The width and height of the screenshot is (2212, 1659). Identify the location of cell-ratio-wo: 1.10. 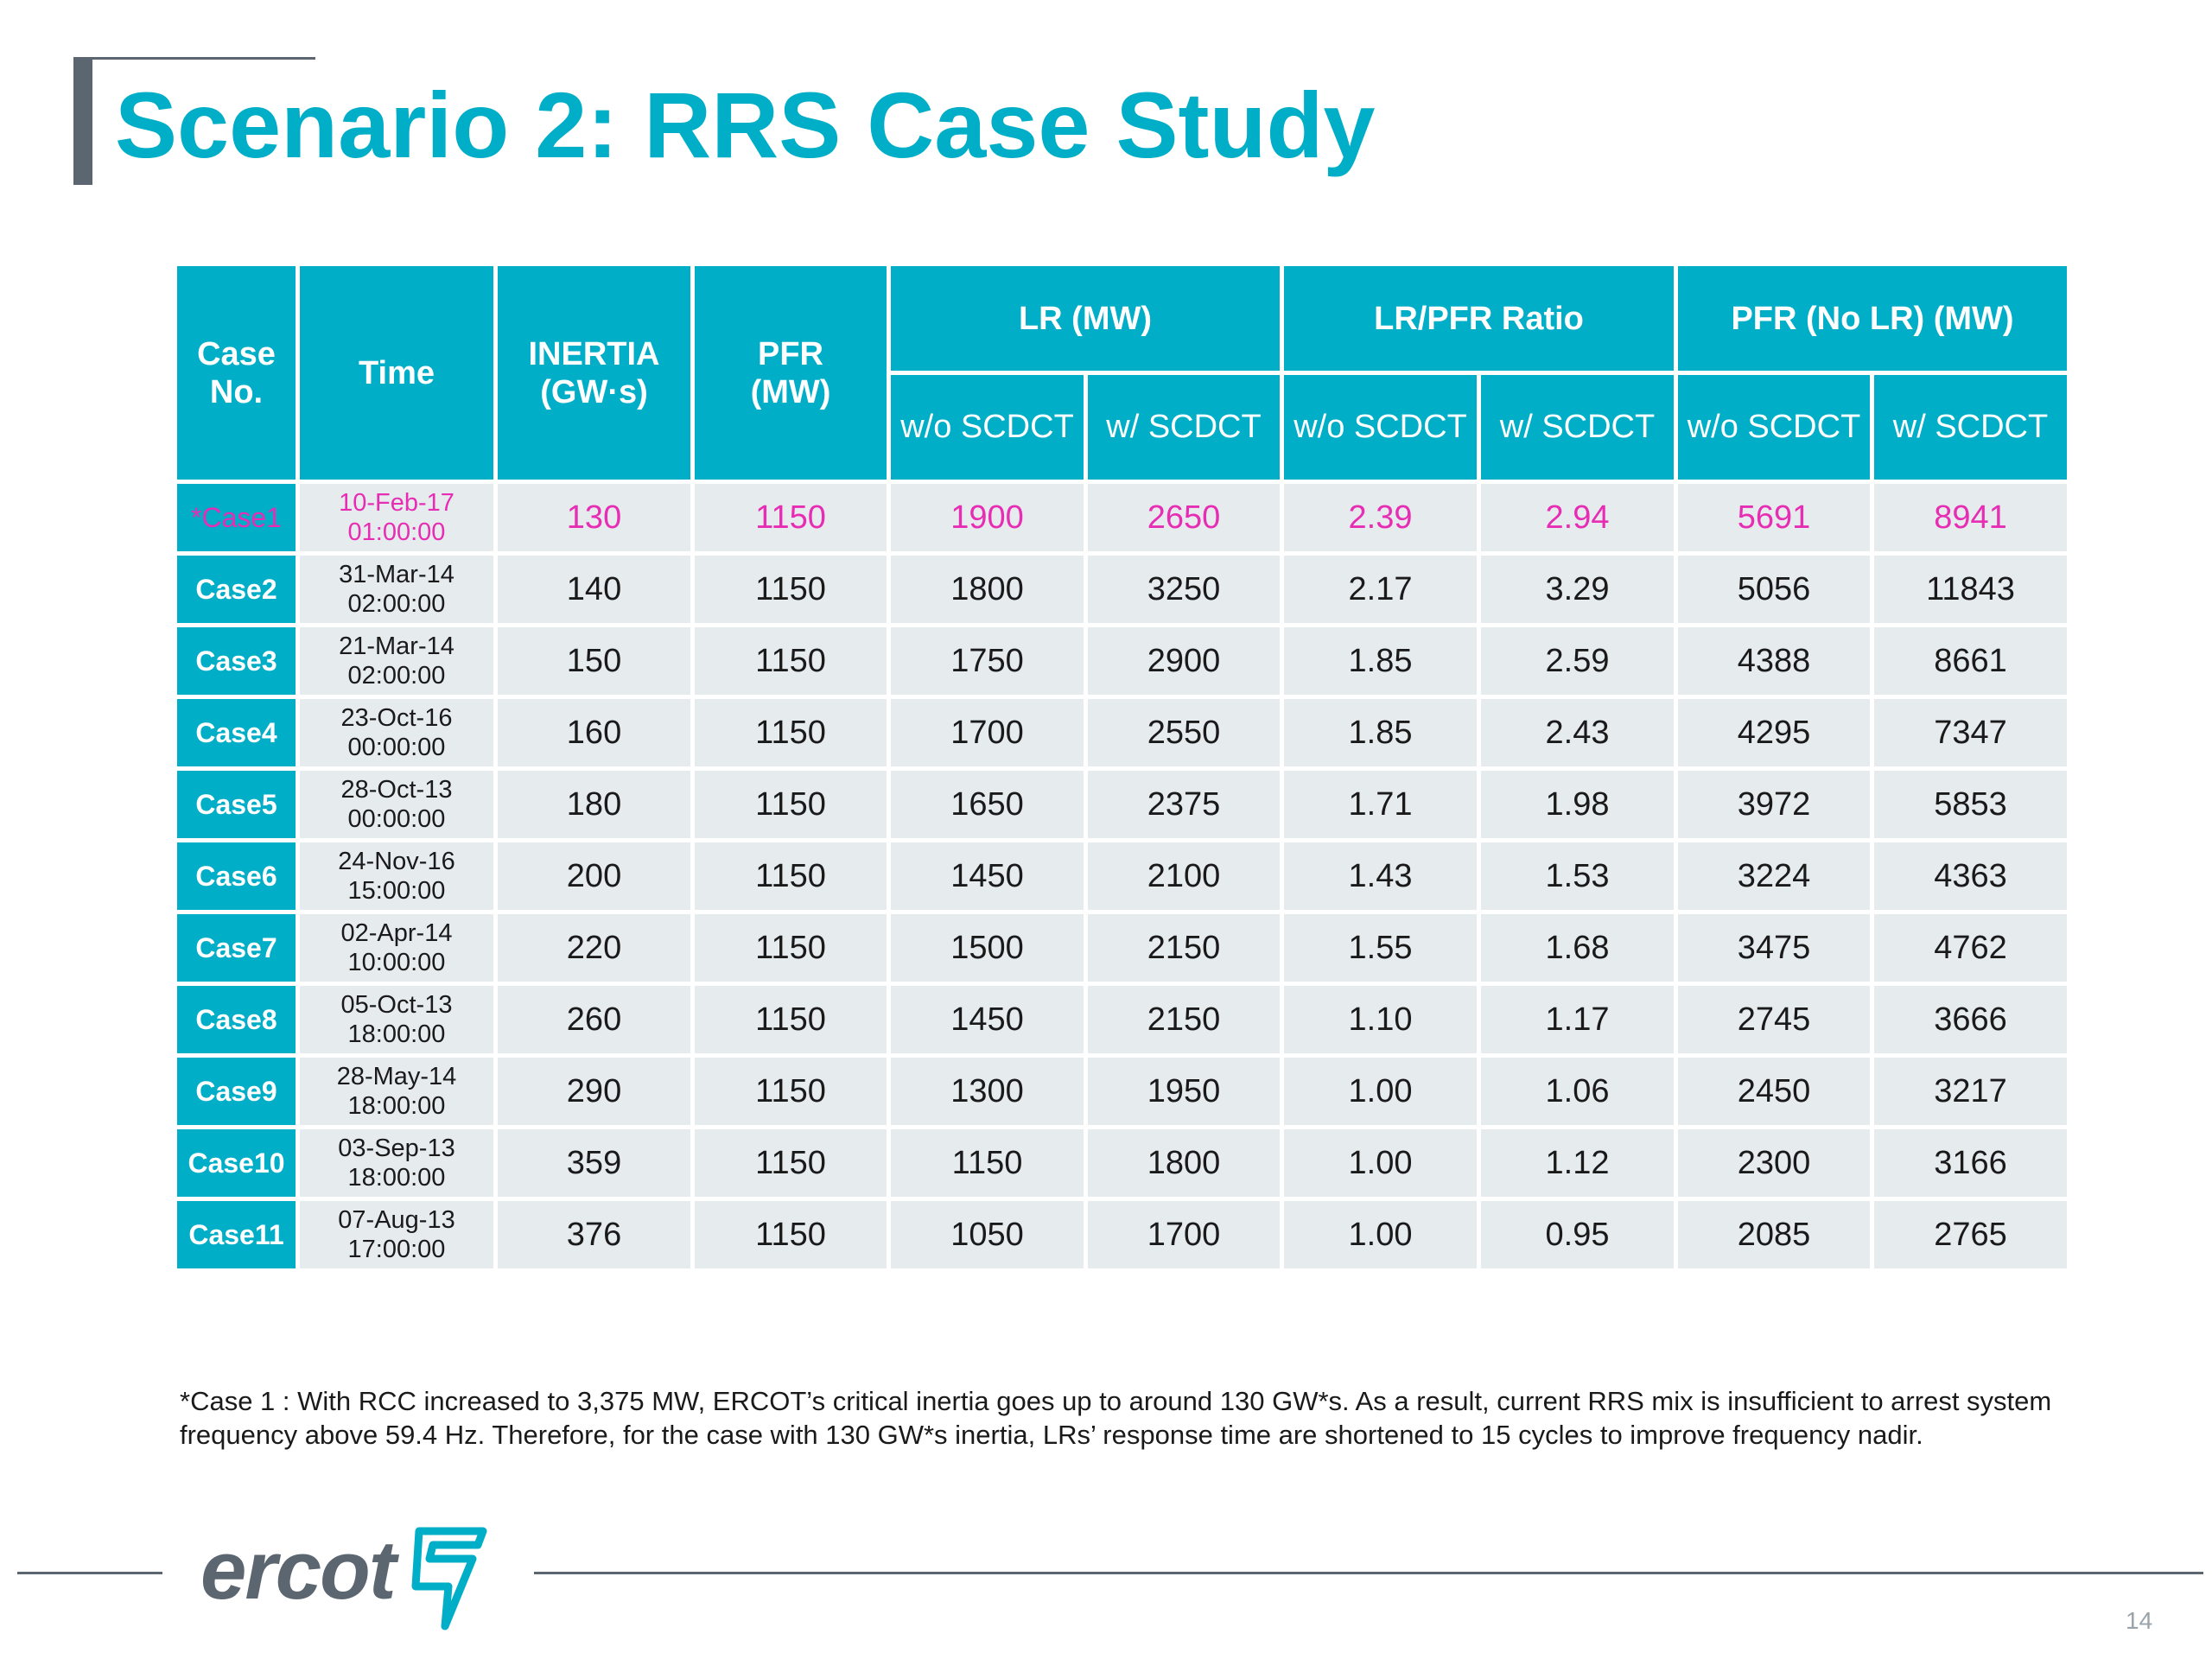
(1380, 1019).